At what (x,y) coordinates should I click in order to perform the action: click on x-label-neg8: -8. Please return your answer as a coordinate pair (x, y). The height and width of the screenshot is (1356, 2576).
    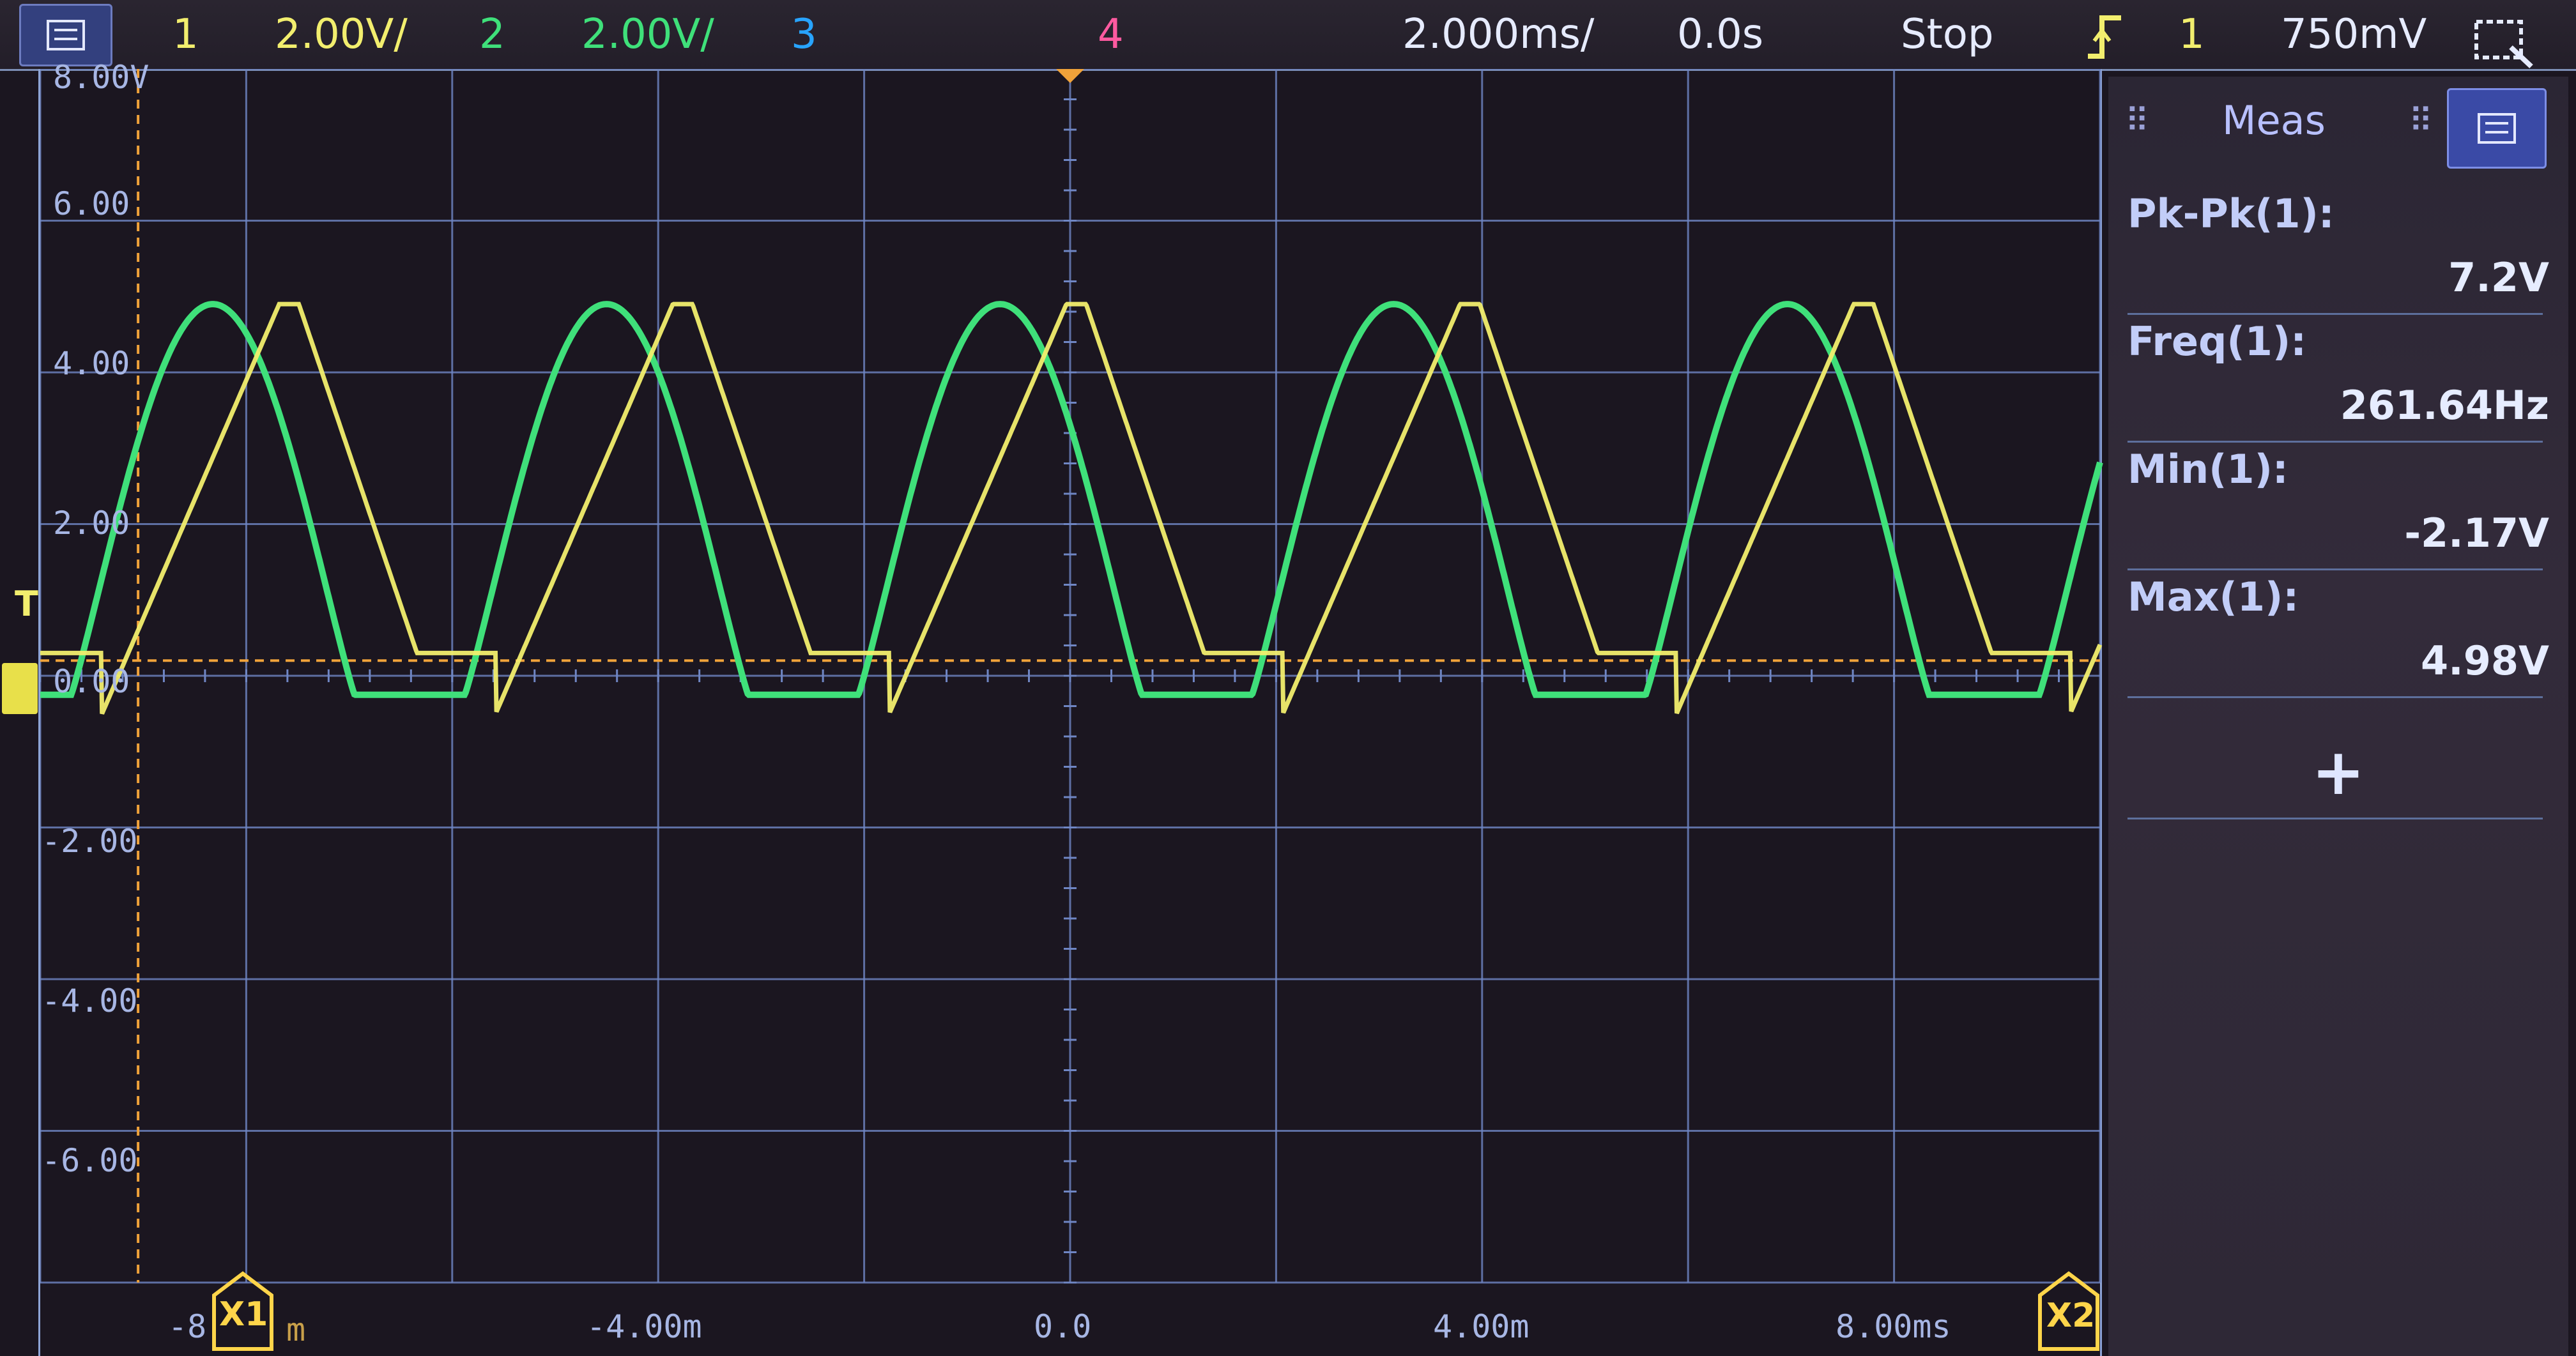
    Looking at the image, I should click on (187, 1326).